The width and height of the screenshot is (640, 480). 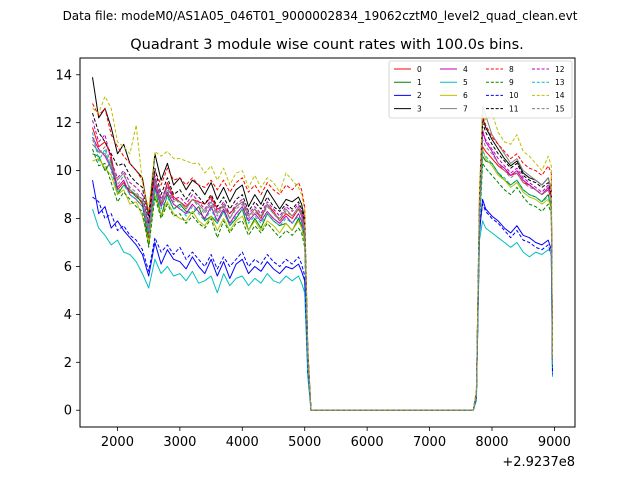 What do you see at coordinates (68, 219) in the screenshot?
I see `y-tick-label: 8` at bounding box center [68, 219].